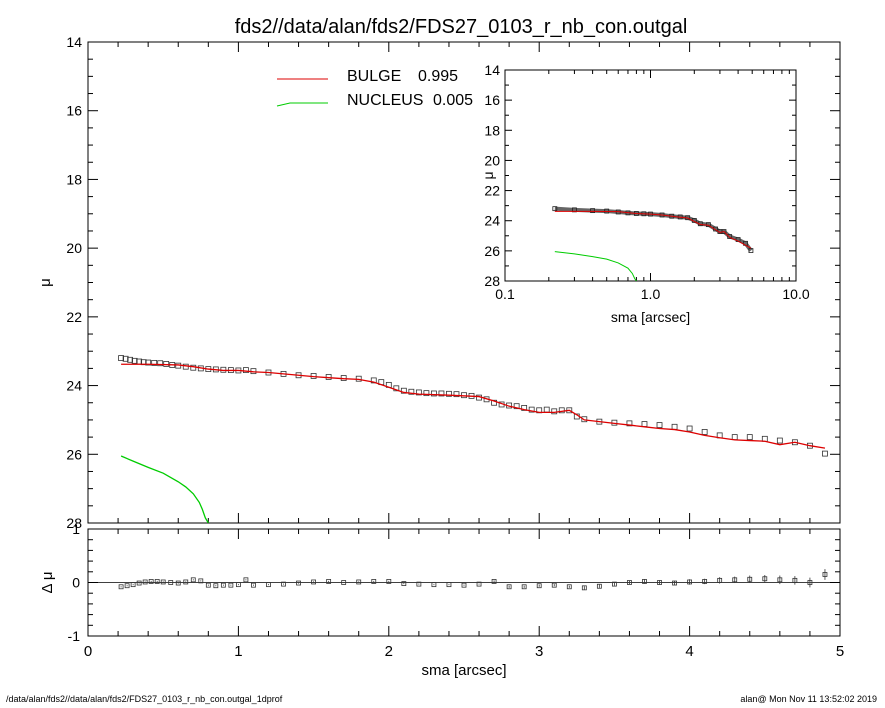 This screenshot has height=708, width=885. I want to click on inset-ylabel: μ, so click(488, 175).